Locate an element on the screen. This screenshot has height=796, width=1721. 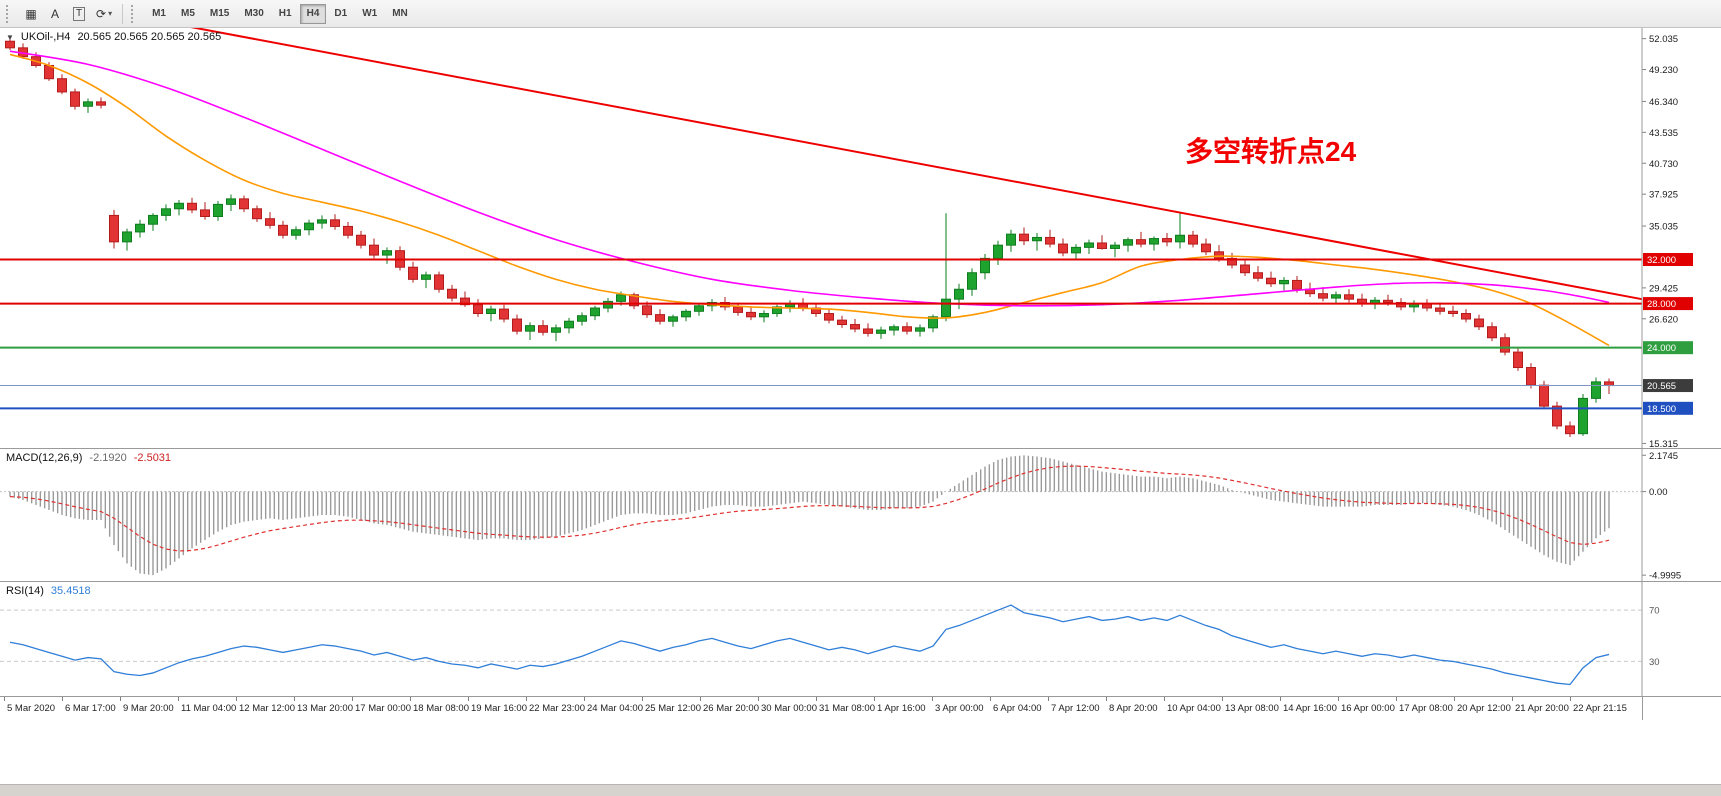
time-axis-label: 6 Mar 17:00 is located at coordinates (90, 708).